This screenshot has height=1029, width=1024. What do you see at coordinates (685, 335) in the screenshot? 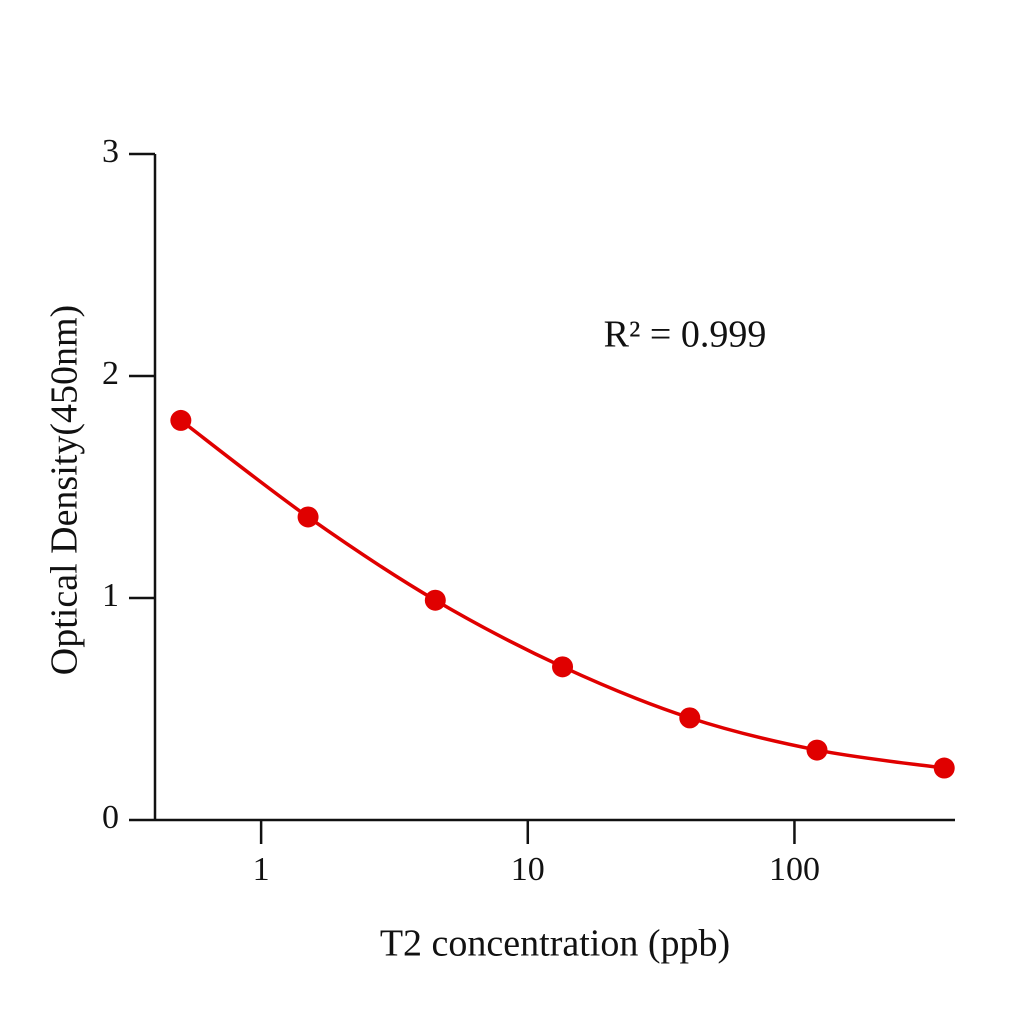
I see `annotation: R² = 0.999` at bounding box center [685, 335].